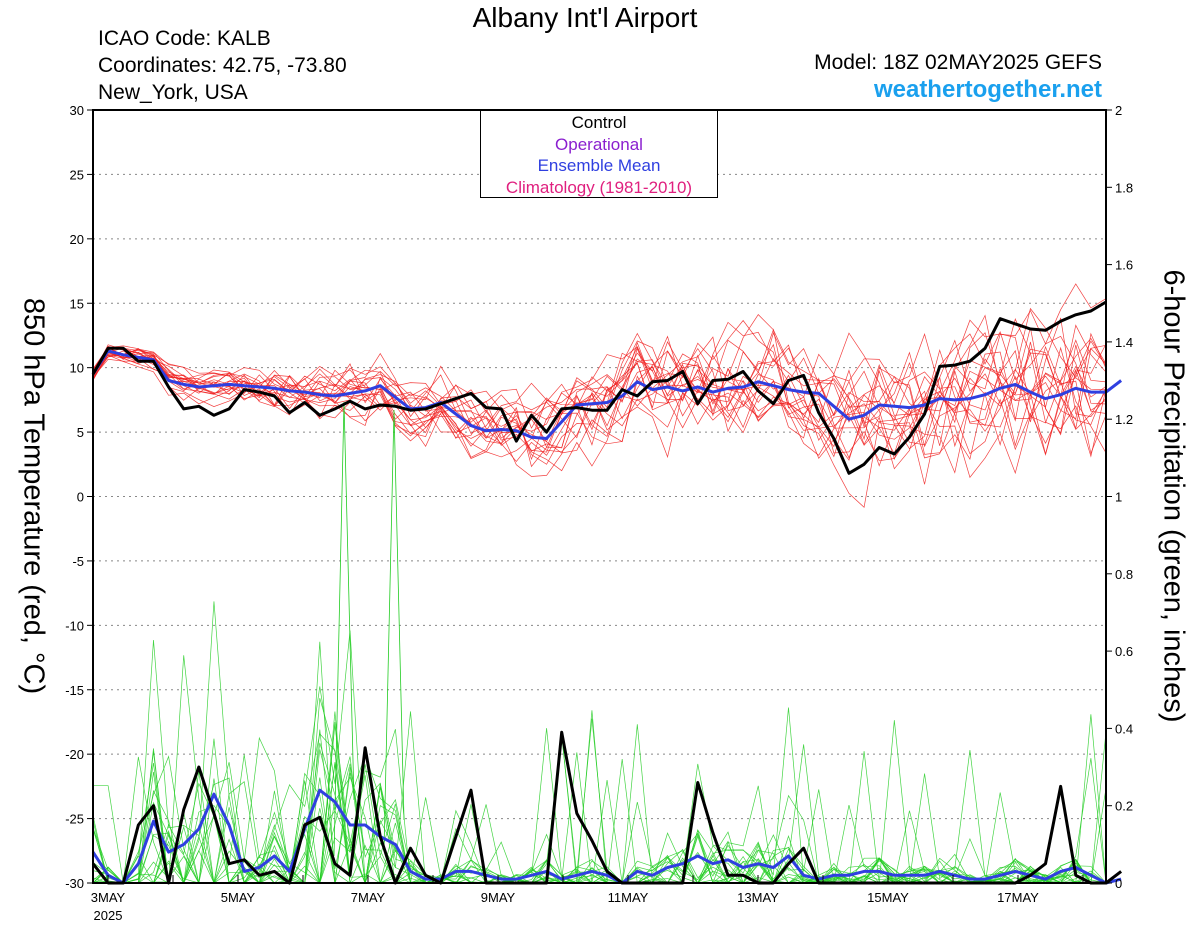  I want to click on x-tick-label: 15MAY, so click(888, 897).